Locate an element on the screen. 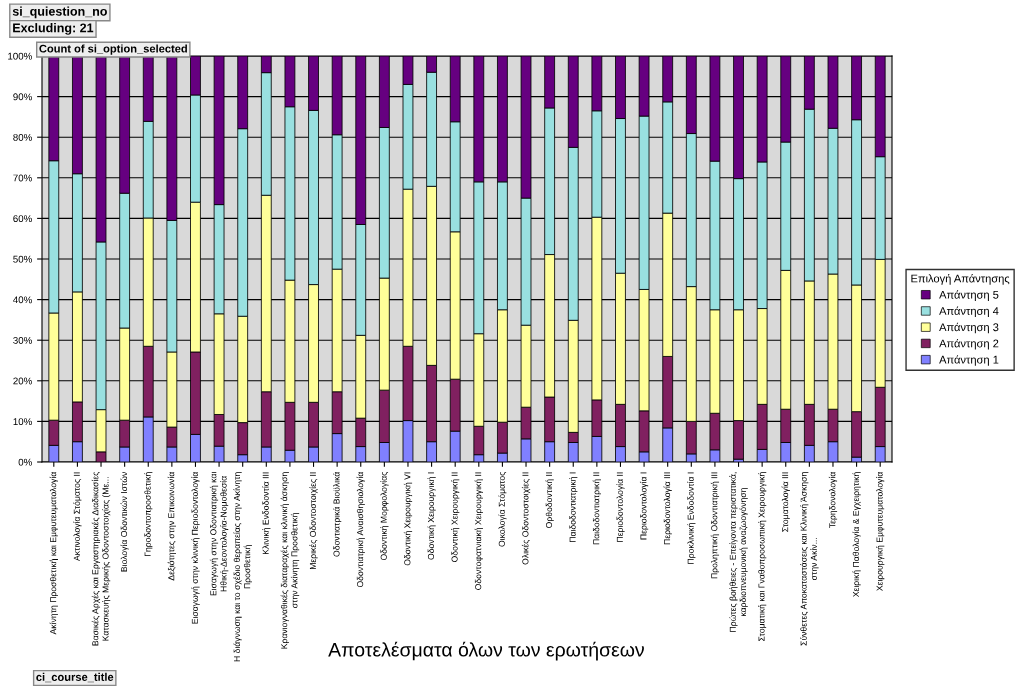 The height and width of the screenshot is (689, 1024). x-tick-label: Ολικές Οδοντοστοιχίες ΙΙ is located at coordinates (526, 518).